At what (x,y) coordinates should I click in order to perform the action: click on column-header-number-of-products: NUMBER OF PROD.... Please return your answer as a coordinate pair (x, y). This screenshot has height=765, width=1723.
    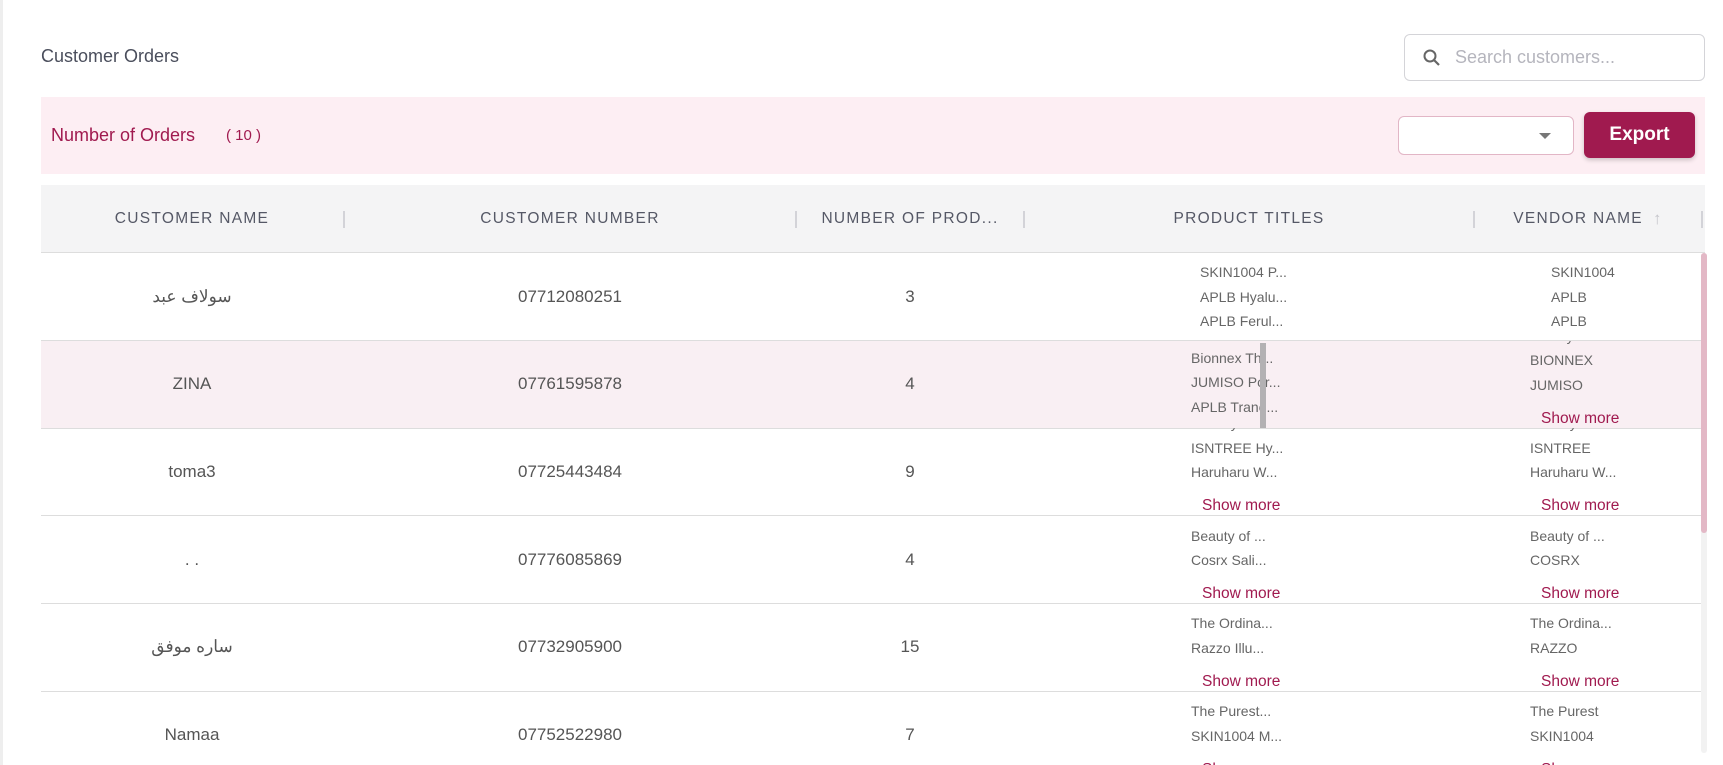
    Looking at the image, I should click on (910, 218).